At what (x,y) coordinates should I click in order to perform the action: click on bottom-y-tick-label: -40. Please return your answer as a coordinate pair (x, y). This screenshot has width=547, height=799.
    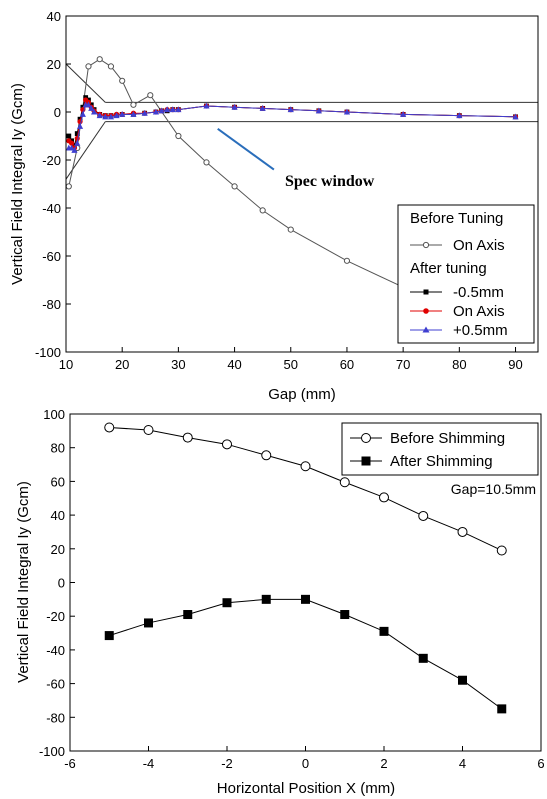
    Looking at the image, I should click on (55, 650).